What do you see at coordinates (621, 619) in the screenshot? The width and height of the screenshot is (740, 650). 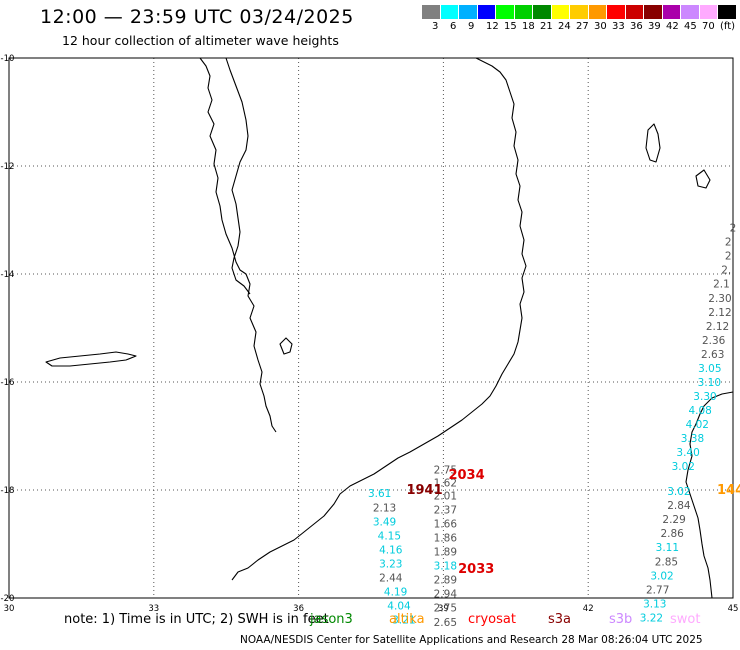 I see `satellite-legend-s3b: s3b` at bounding box center [621, 619].